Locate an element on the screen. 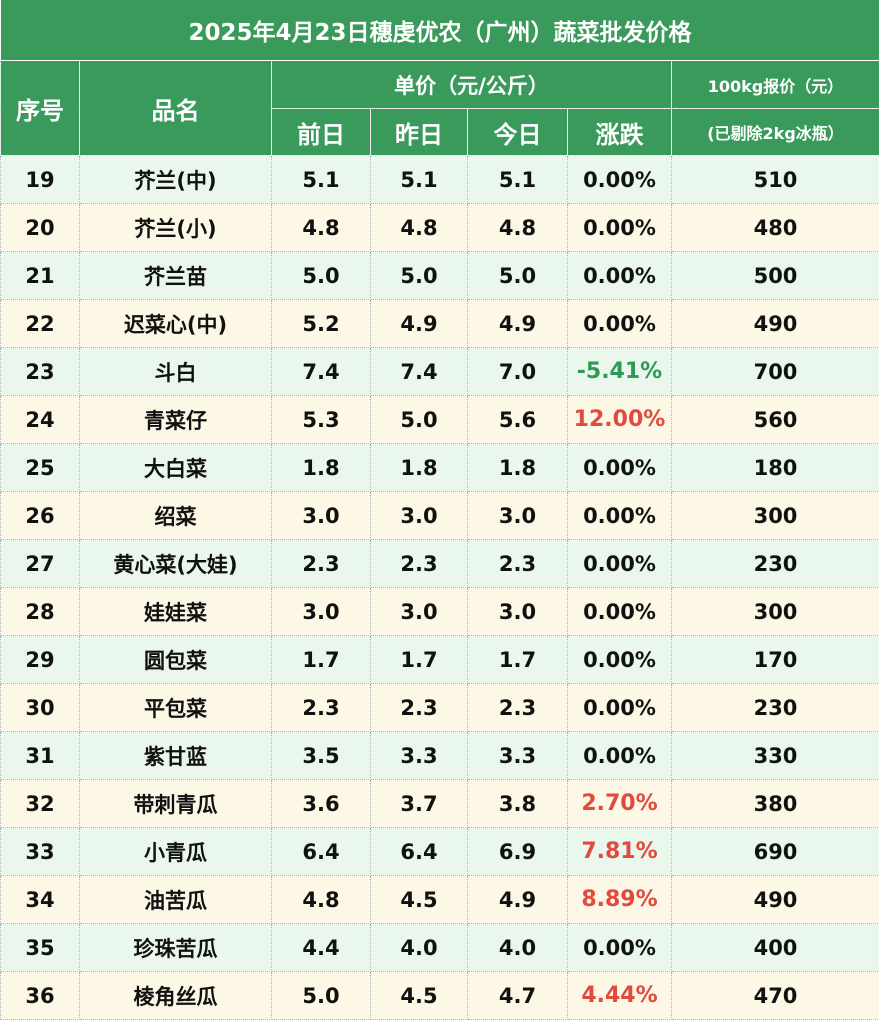 The width and height of the screenshot is (879, 1020). table-row: 30 平包菜 2.3 2.3 2.3 0.00% 230 is located at coordinates (439, 707).